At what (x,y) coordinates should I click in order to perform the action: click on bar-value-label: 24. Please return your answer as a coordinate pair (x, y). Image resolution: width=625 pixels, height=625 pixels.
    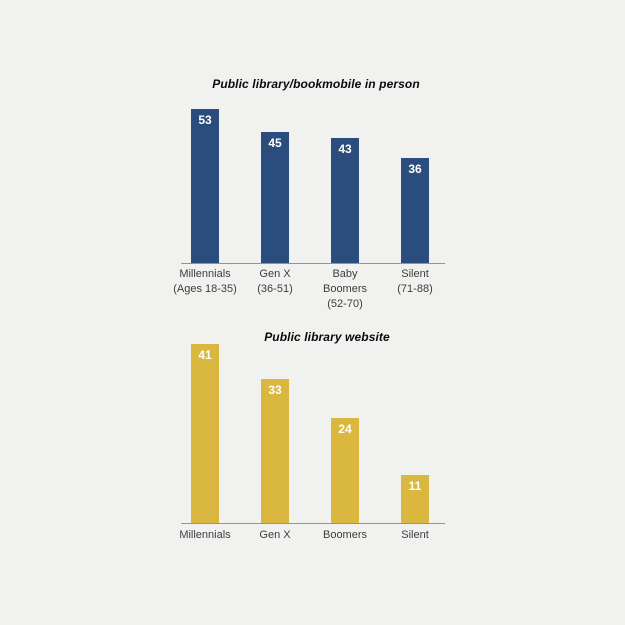
    Looking at the image, I should click on (345, 429).